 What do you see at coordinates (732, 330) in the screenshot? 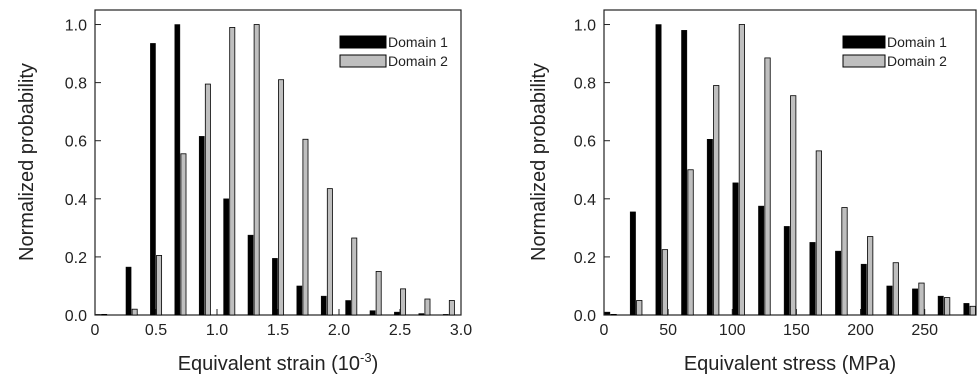
I see `x-tick-label: 100` at bounding box center [732, 330].